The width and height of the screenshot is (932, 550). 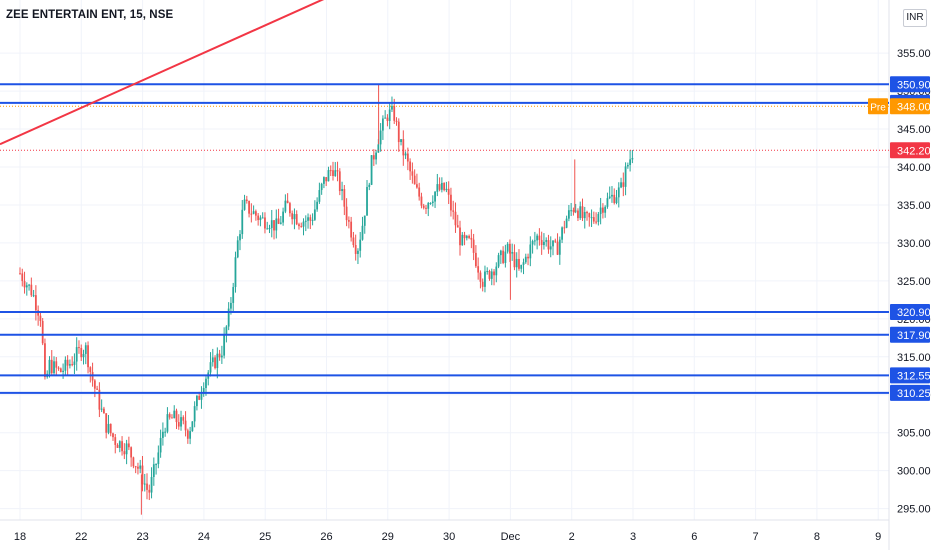 I want to click on y-tick-label: 315.00, so click(x=914, y=358).